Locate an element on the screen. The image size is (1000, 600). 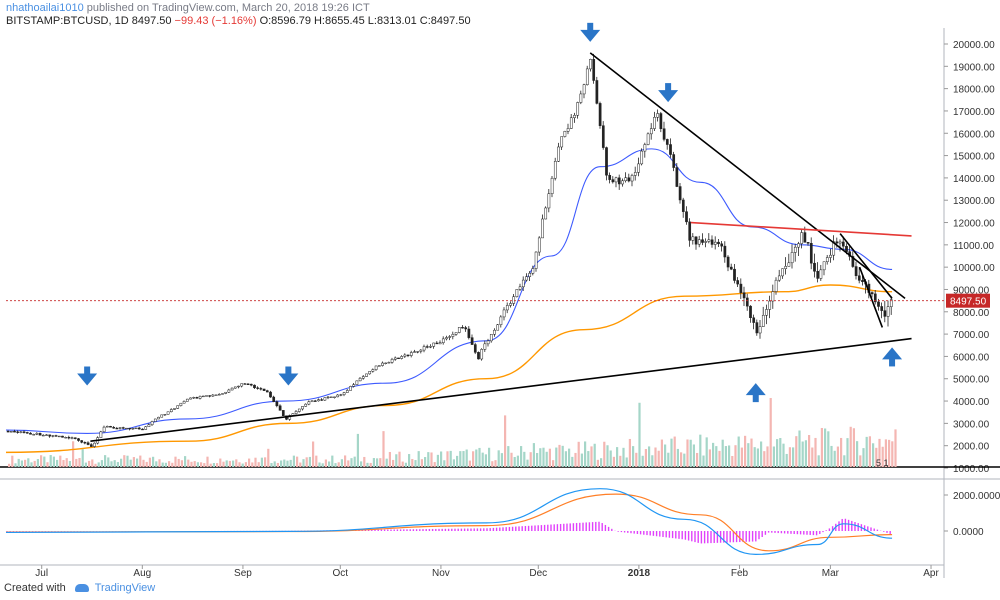
down-arrow-icon is located at coordinates (288, 376).